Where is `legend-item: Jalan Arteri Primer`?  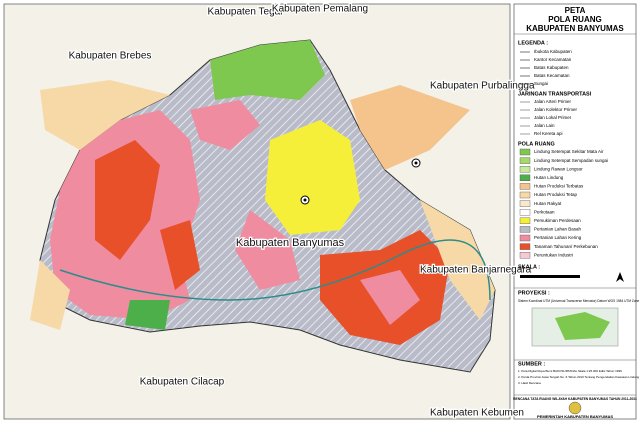 legend-item: Jalan Arteri Primer is located at coordinates (553, 101).